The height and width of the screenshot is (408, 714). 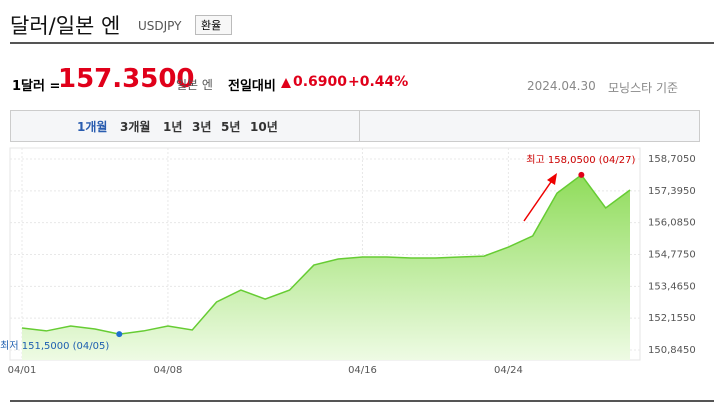 What do you see at coordinates (36, 86) in the screenshot?
I see `unit: 1달러 =` at bounding box center [36, 86].